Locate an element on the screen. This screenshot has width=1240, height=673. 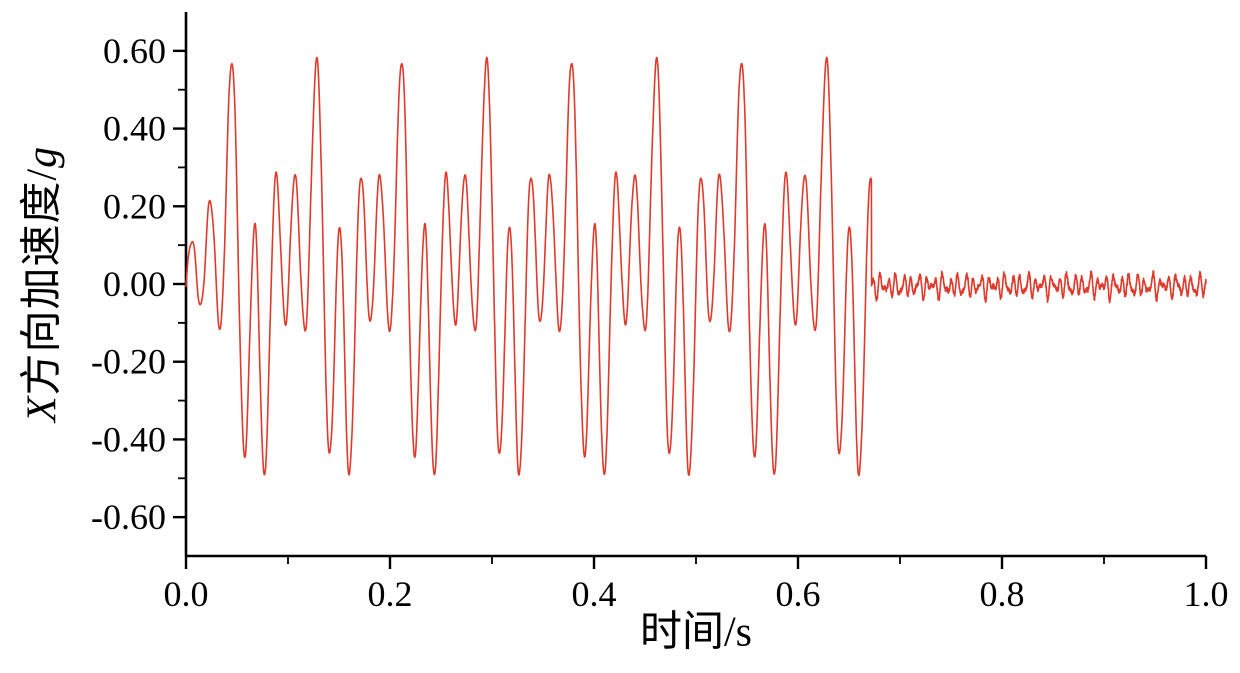
x-tick-label: 1.0 is located at coordinates (1206, 594).